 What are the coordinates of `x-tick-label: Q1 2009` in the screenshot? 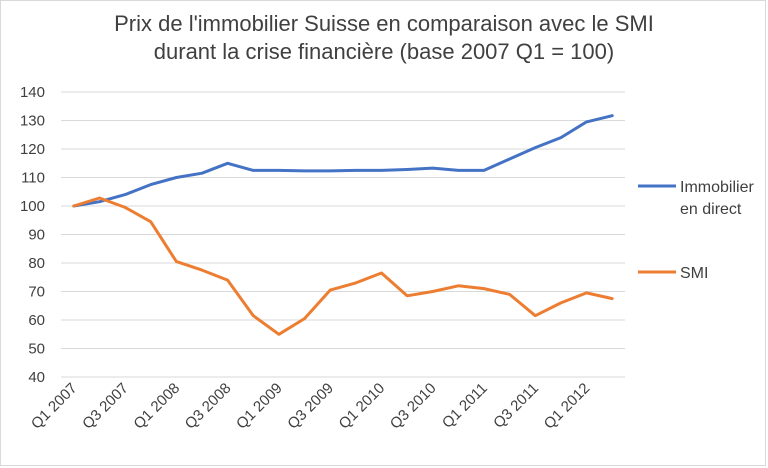 It's located at (259, 406).